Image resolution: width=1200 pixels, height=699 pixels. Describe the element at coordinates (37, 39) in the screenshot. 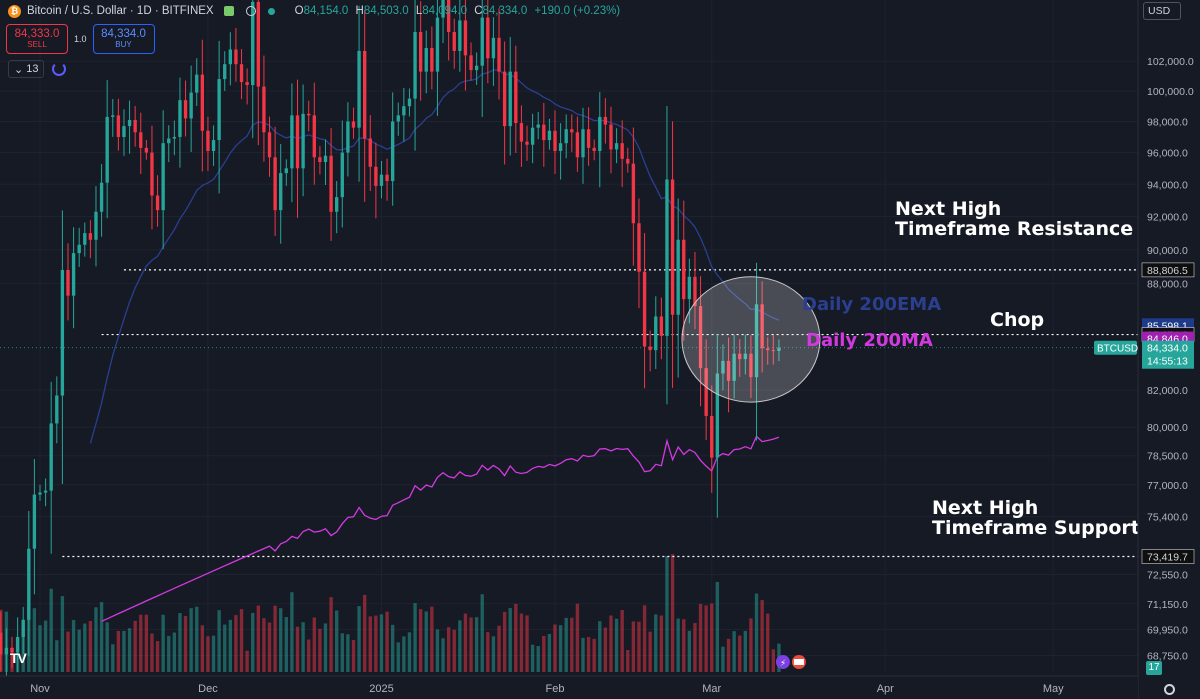

I see `sell-button: 84,333.0 SELL` at that location.